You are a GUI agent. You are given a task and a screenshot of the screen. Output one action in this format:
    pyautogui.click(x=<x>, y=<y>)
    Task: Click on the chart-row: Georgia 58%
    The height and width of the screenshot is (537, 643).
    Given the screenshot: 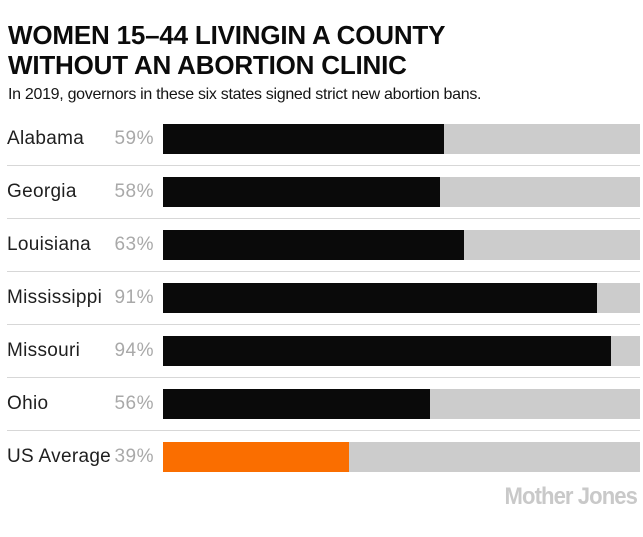 What is the action you would take?
    pyautogui.click(x=323, y=191)
    